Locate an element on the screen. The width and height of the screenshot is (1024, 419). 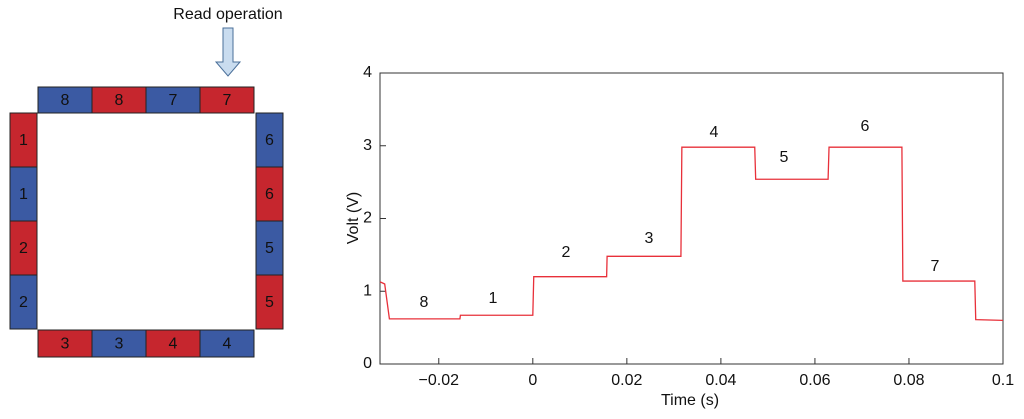
step-label: 3 is located at coordinates (649, 238).